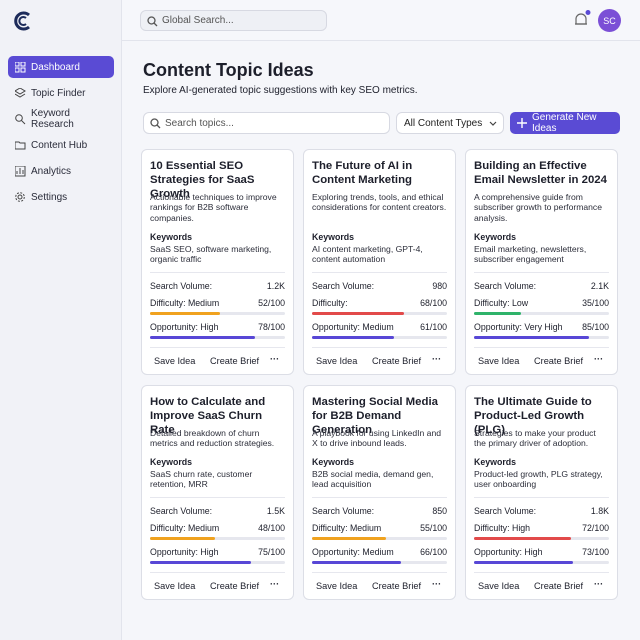 The width and height of the screenshot is (640, 640). I want to click on search-volume-row: Search Volume: 850, so click(379, 511).